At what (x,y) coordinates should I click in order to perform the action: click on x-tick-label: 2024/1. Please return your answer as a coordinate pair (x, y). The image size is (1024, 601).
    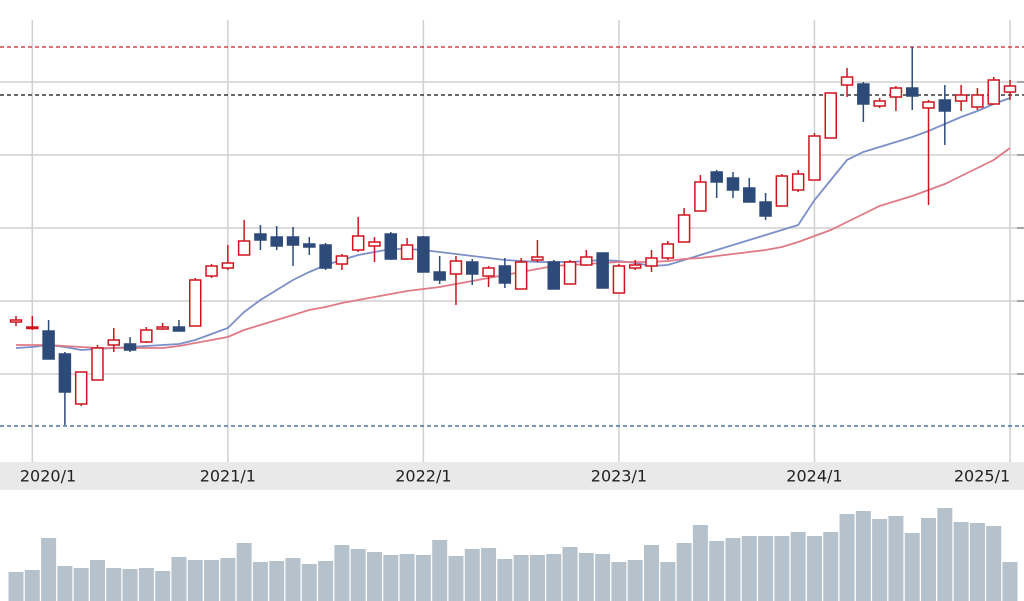
    Looking at the image, I should click on (814, 476).